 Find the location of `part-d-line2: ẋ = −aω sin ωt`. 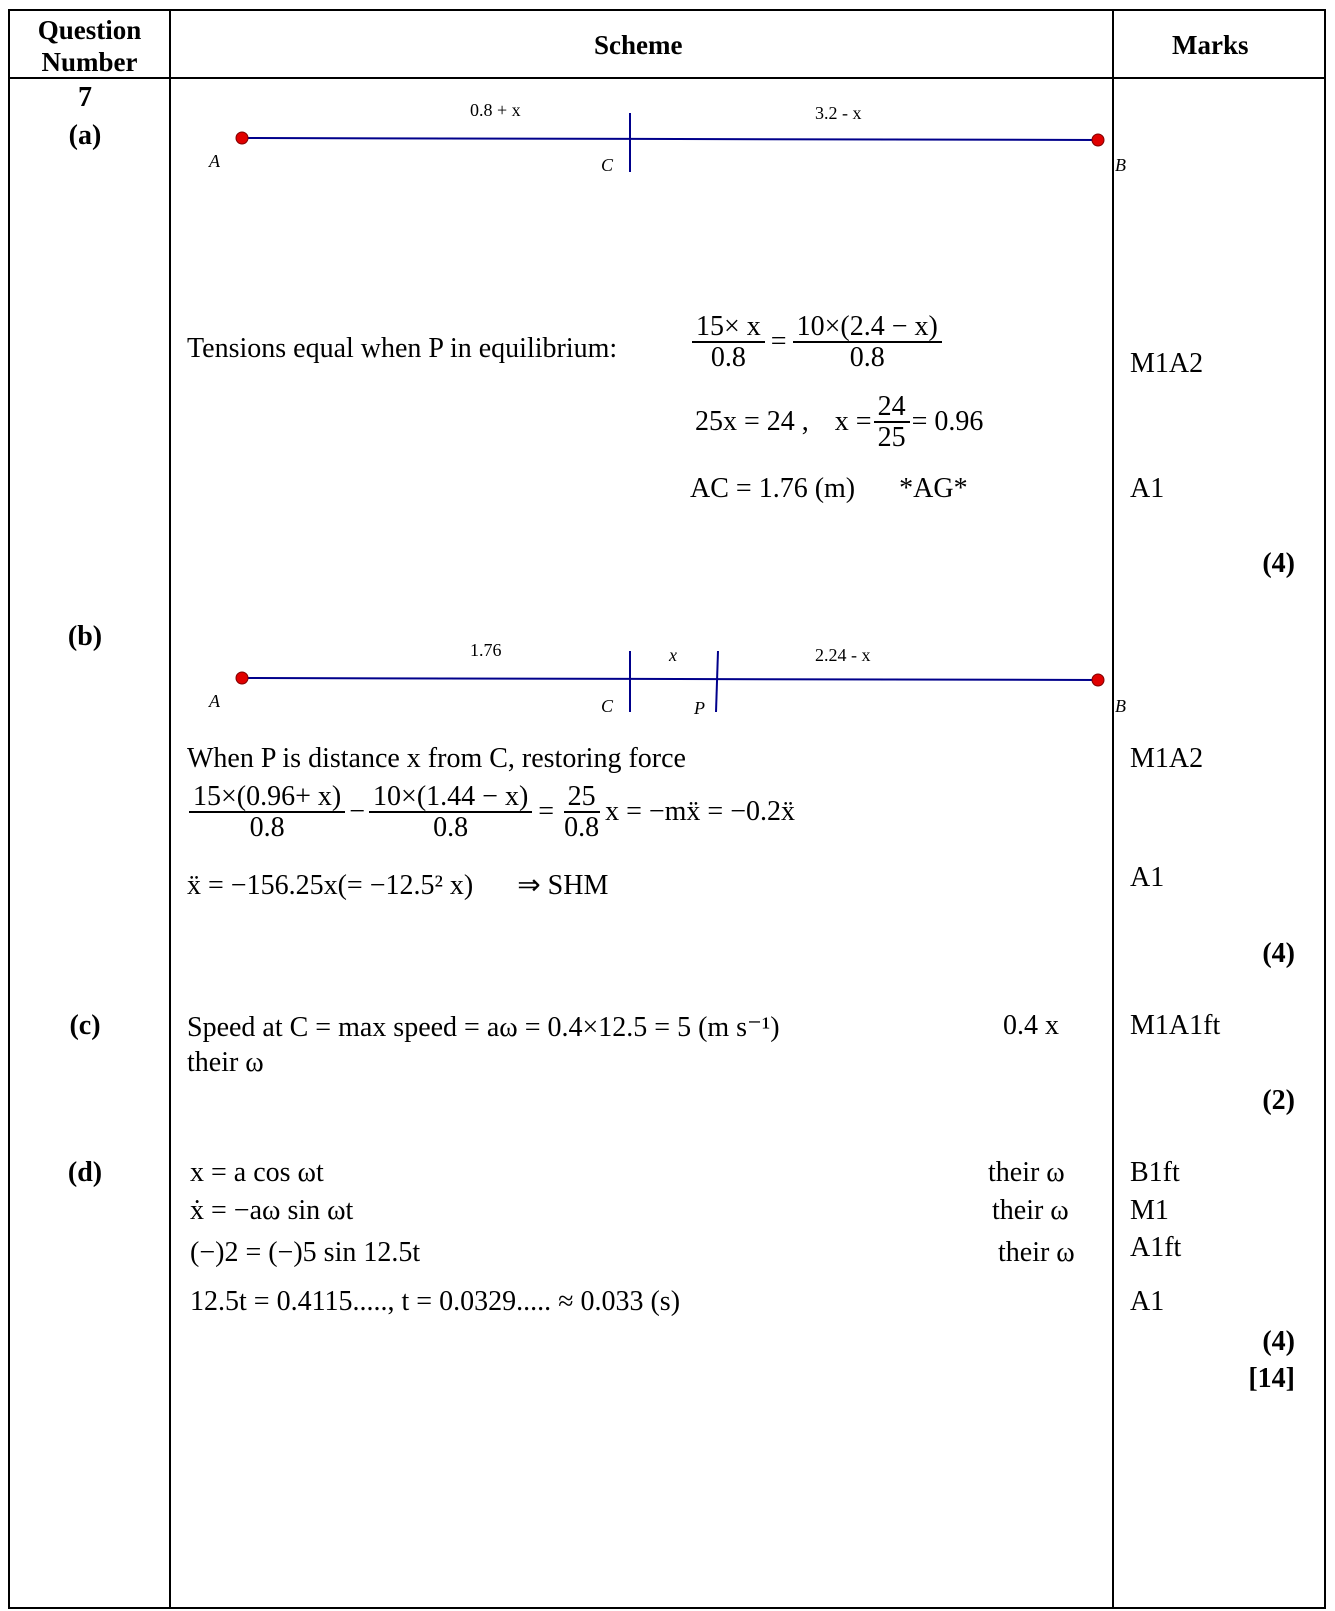

part-d-line2: ẋ = −aω sin ωt is located at coordinates (272, 1210).